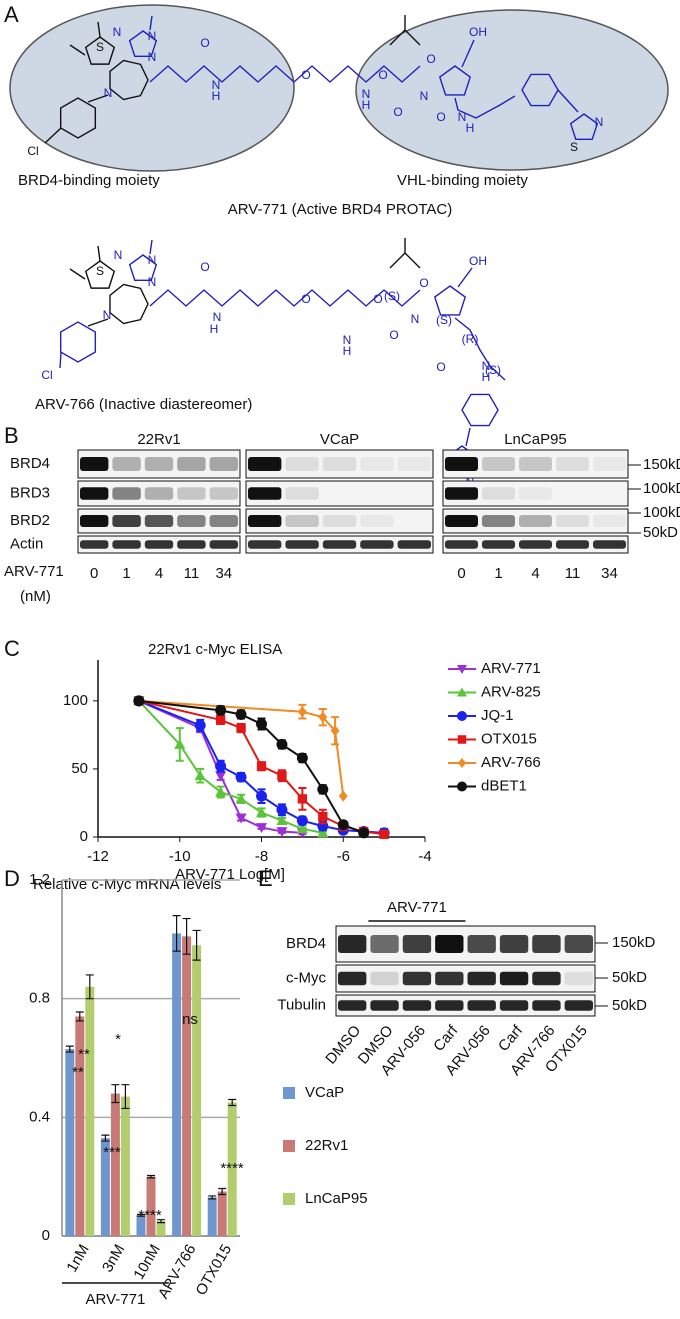 This screenshot has width=680, height=1319. I want to click on dose-label: 11, so click(192, 573).